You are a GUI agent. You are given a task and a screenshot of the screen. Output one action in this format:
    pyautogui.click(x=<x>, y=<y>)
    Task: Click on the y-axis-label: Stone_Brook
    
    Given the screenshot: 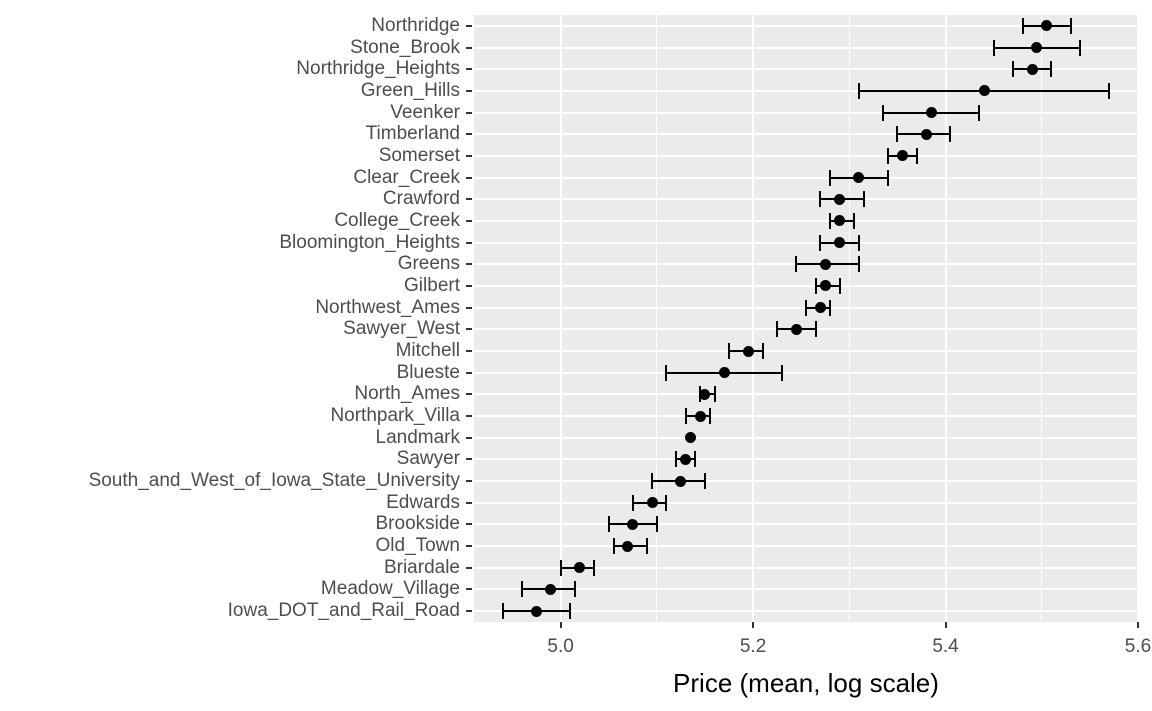 What is the action you would take?
    pyautogui.click(x=405, y=47)
    